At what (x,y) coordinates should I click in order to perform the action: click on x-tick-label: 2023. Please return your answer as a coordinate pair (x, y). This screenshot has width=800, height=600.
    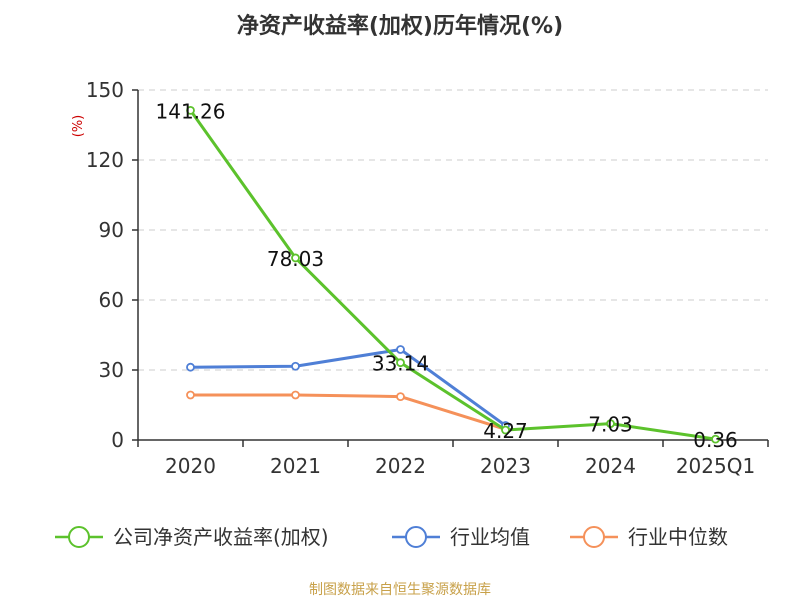
    Looking at the image, I should click on (505, 466).